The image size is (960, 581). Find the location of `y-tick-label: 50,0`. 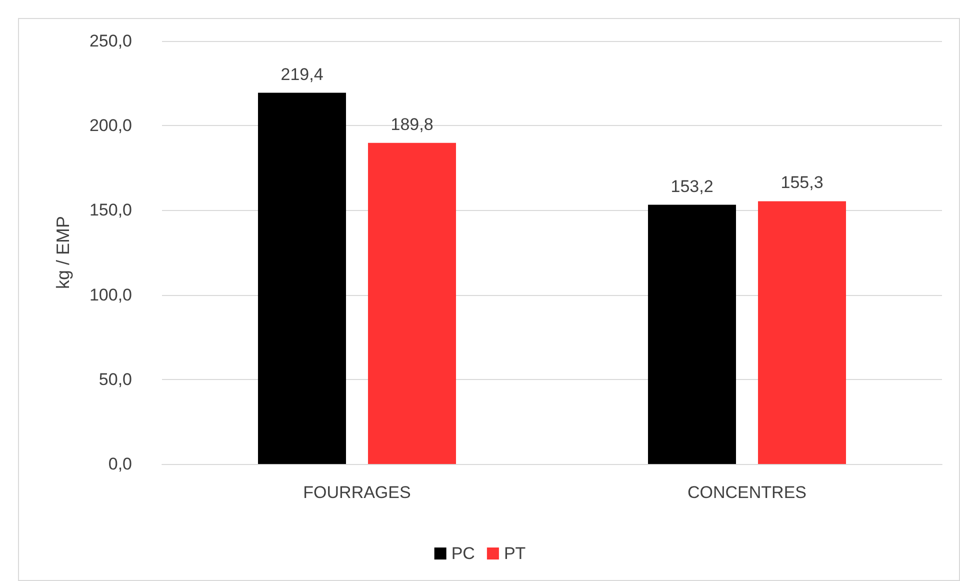

y-tick-label: 50,0 is located at coordinates (115, 379).